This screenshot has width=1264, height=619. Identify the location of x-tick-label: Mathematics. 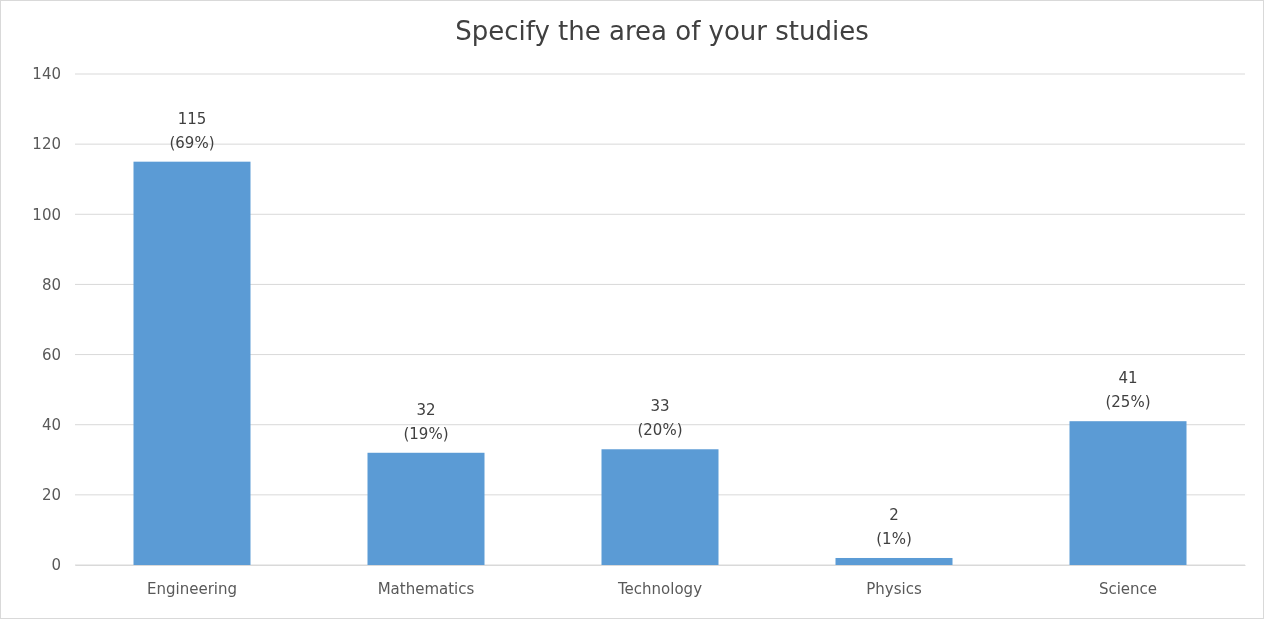
(426, 588).